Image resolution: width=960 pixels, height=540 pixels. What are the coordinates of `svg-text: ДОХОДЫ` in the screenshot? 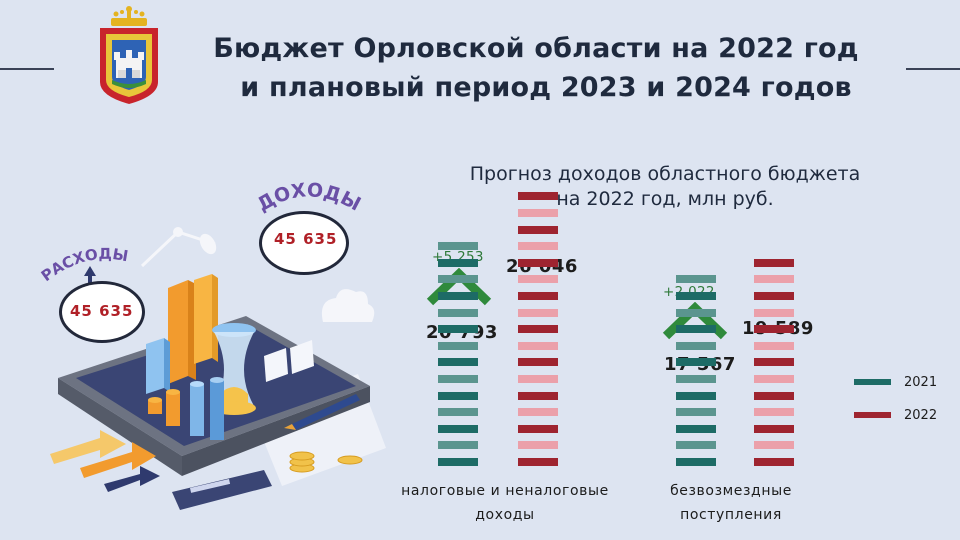 It's located at (311, 199).